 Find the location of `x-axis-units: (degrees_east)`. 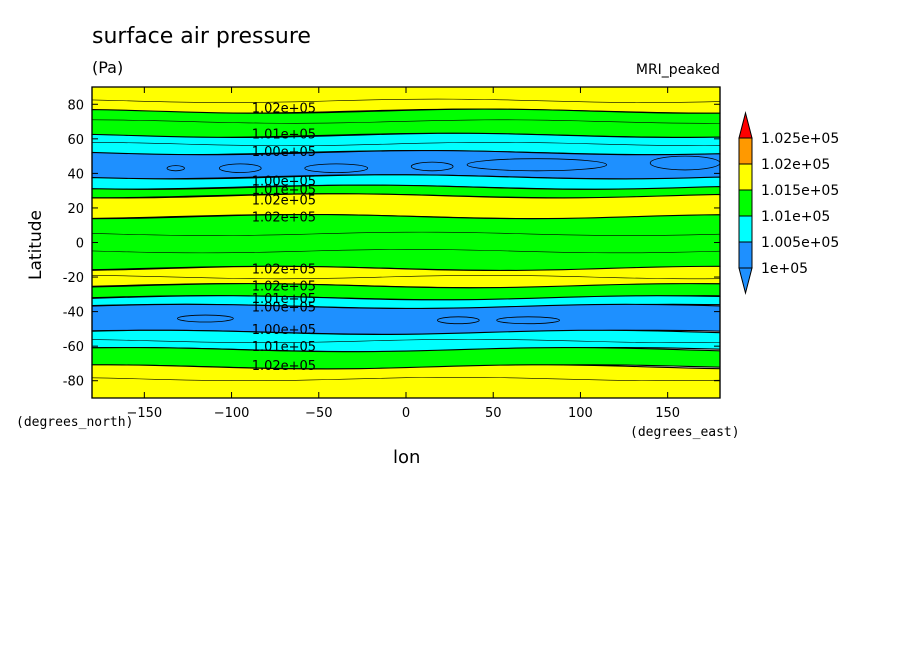

x-axis-units: (degrees_east) is located at coordinates (685, 432).